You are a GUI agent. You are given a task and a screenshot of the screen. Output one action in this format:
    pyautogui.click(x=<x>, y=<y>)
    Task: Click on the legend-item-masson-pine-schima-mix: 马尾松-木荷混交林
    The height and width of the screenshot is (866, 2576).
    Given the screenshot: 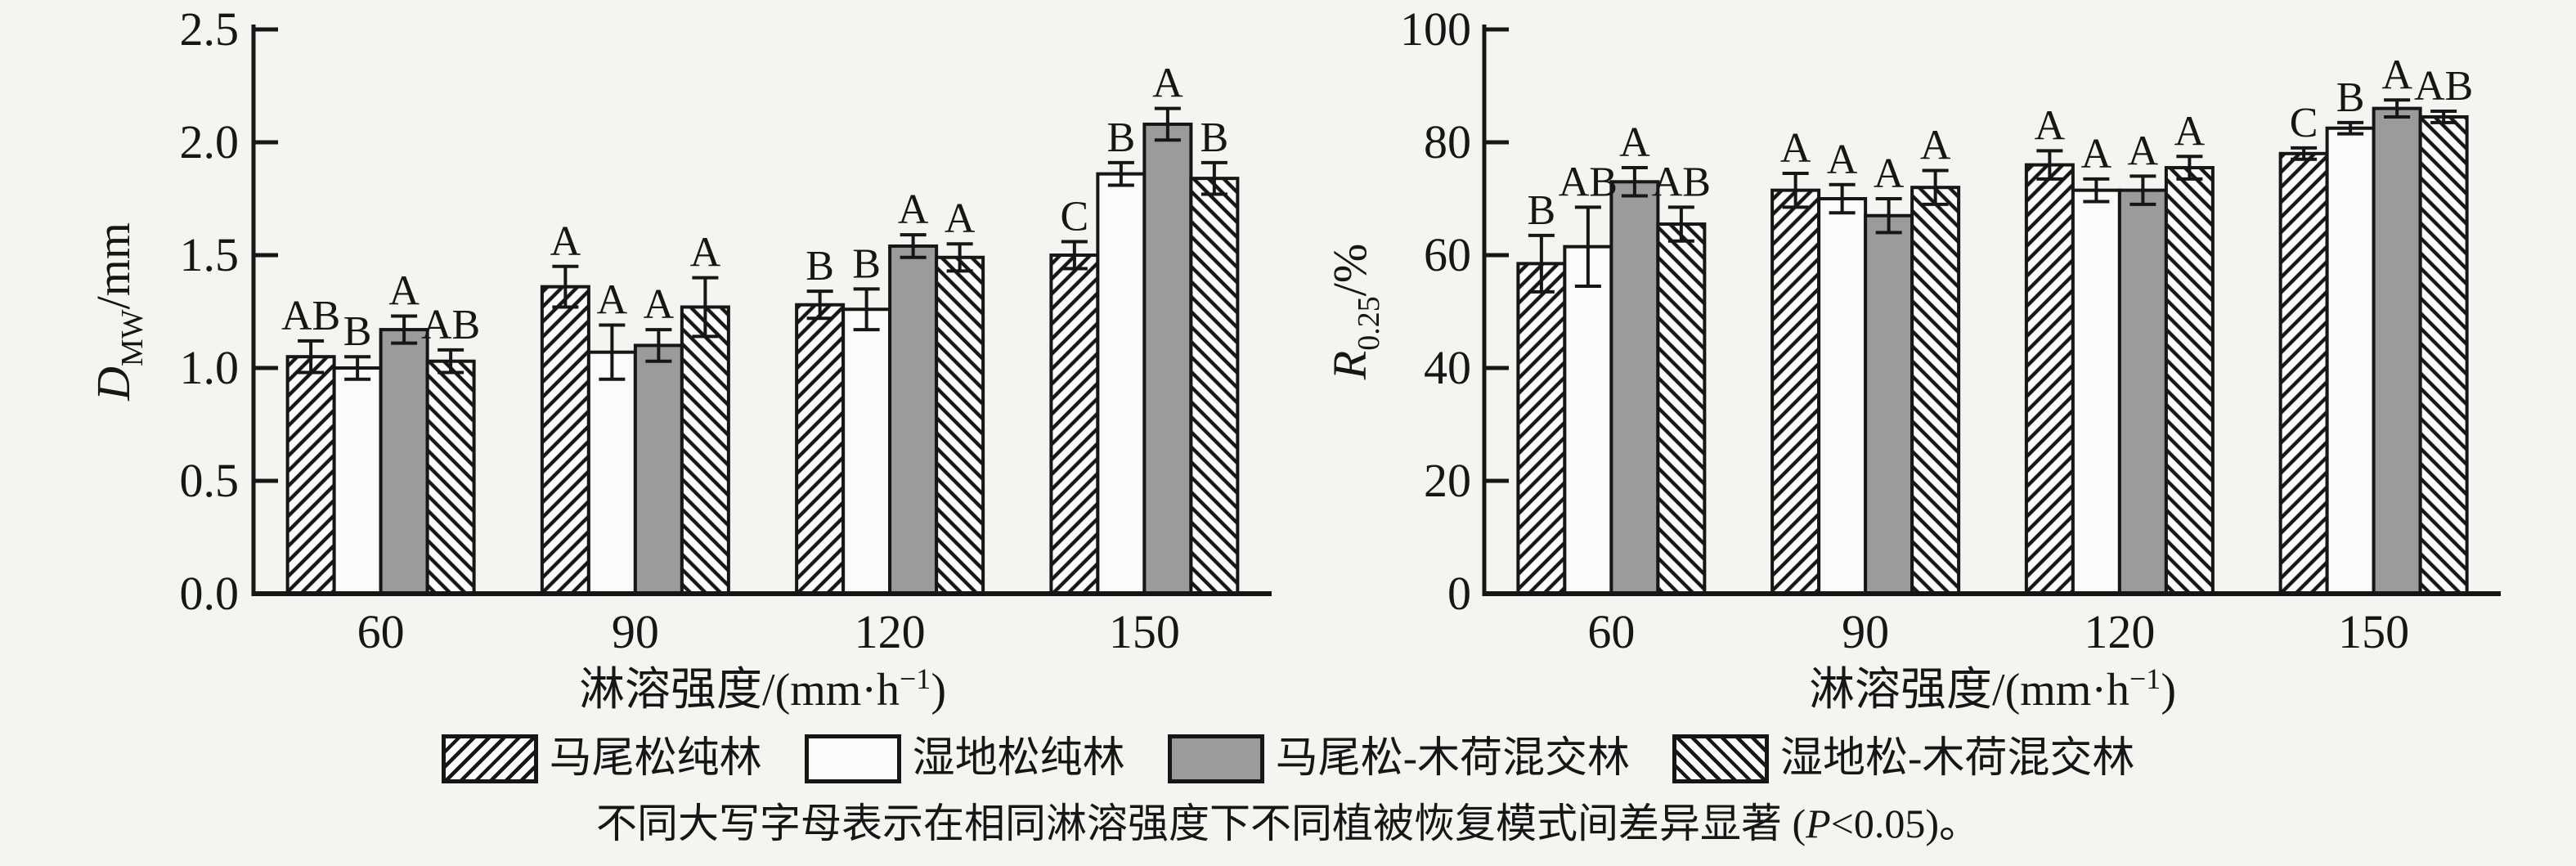 What is the action you would take?
    pyautogui.click(x=1399, y=758)
    